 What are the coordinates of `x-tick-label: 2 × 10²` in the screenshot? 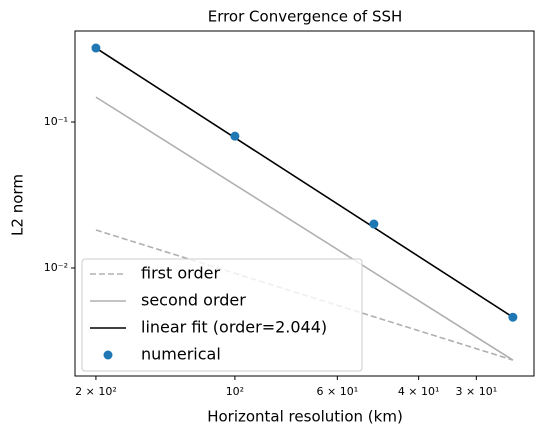 It's located at (96, 391).